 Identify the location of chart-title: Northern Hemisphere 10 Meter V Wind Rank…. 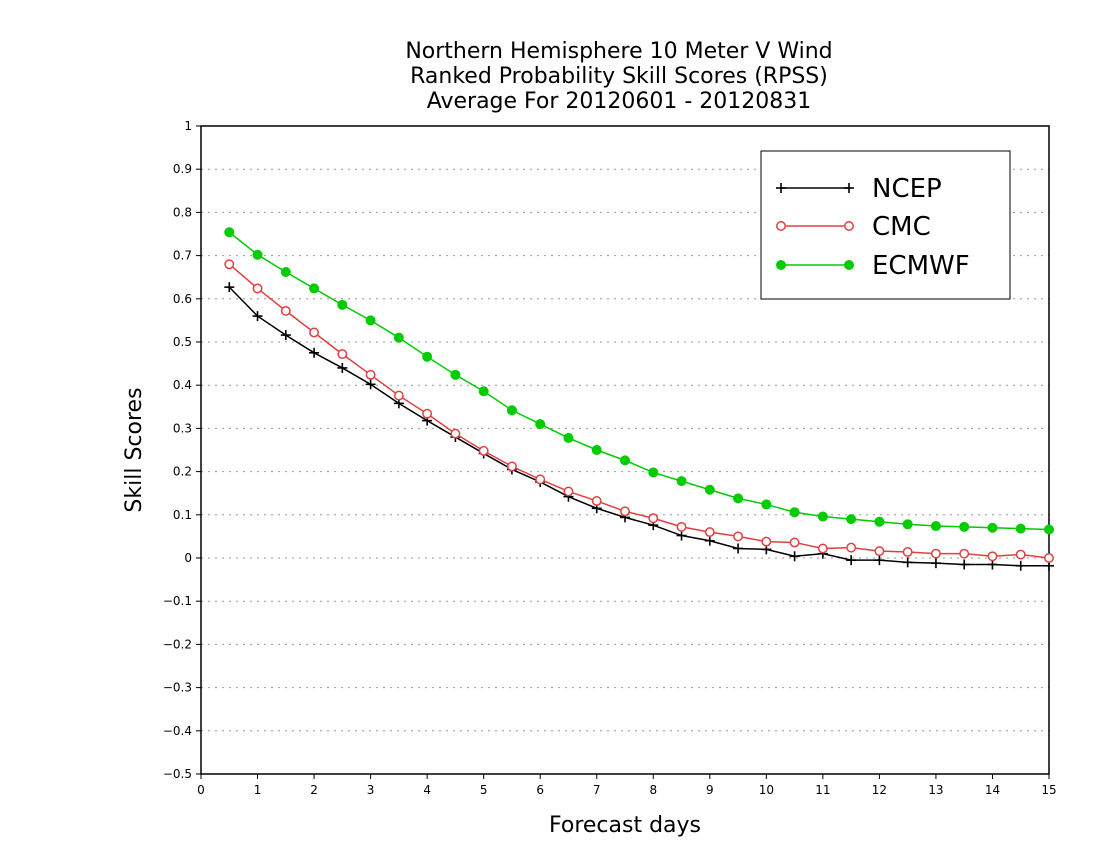
(618, 76).